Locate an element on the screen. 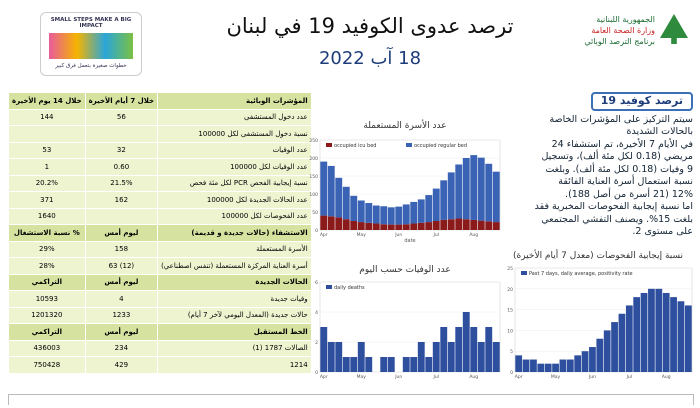  table-cell: الخط المستقبل is located at coordinates (234, 332).